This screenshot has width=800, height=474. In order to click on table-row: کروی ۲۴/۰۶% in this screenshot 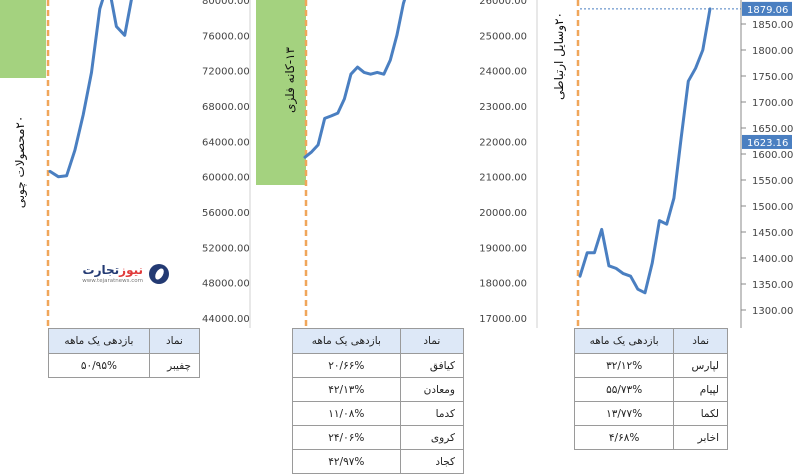, I will do `click(378, 437)`.